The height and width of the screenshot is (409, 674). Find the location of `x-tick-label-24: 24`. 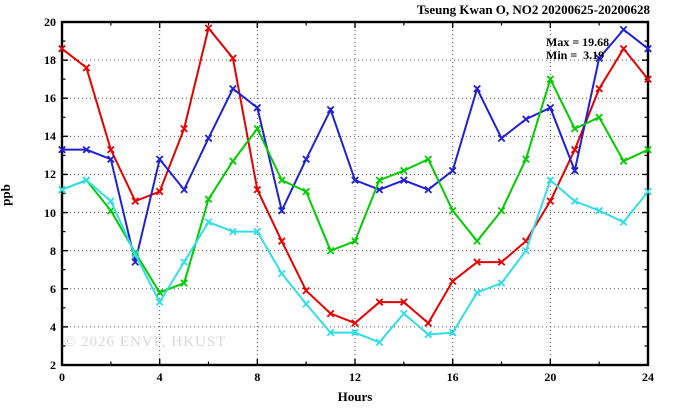

x-tick-label-24: 24 is located at coordinates (648, 377).